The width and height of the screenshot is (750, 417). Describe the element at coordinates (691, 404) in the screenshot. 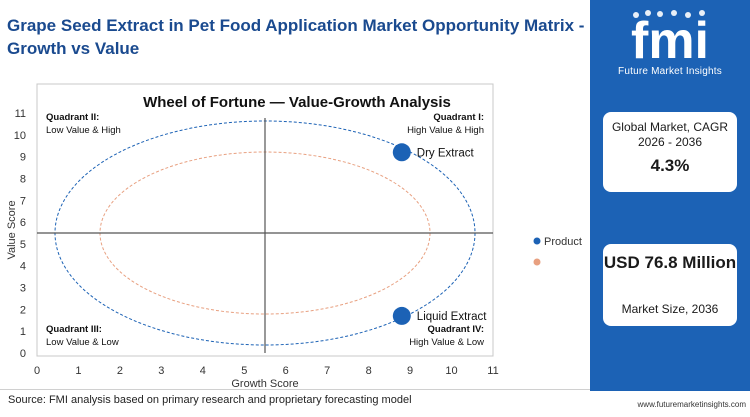

I see `footer-url: www.futuremarketinsights.com` at that location.